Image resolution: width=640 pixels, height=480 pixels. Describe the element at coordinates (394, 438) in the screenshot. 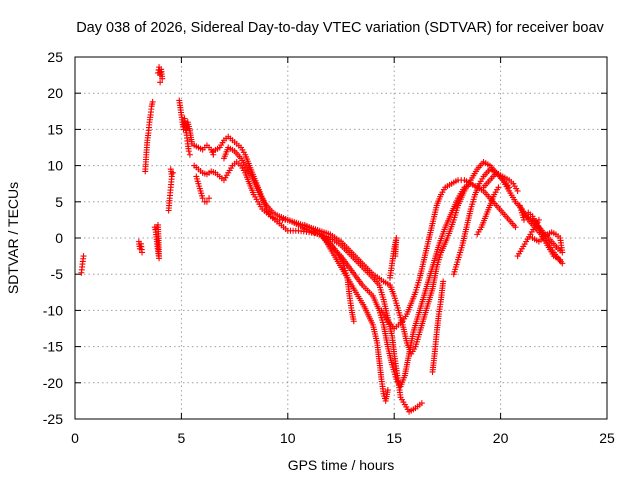

I see `x-tick-label: 15` at that location.